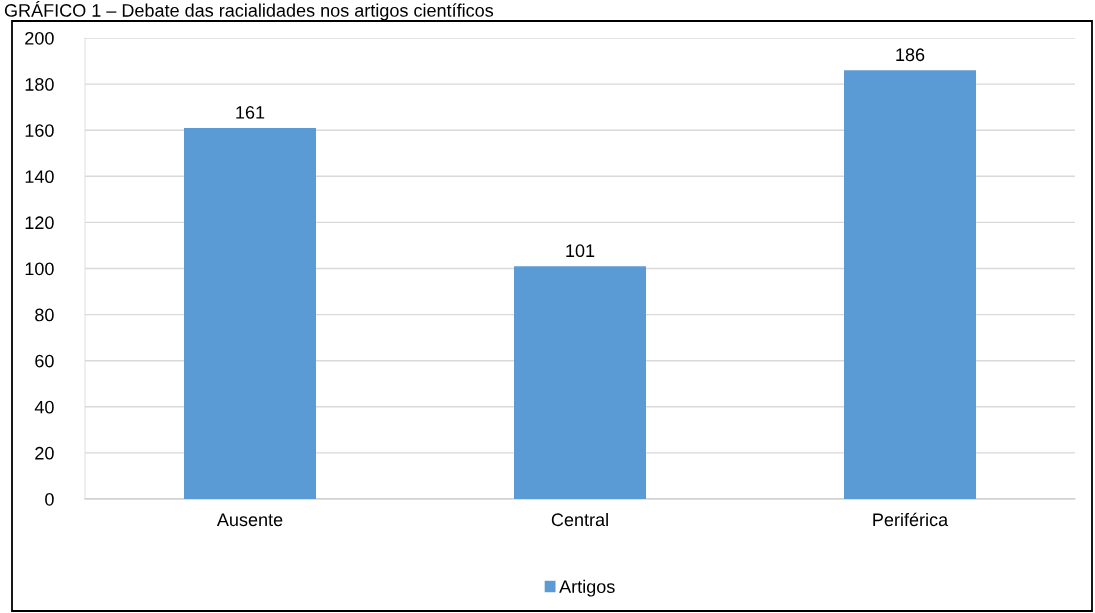 The width and height of the screenshot is (1095, 613). I want to click on y-tick-label: 0, so click(49, 499).